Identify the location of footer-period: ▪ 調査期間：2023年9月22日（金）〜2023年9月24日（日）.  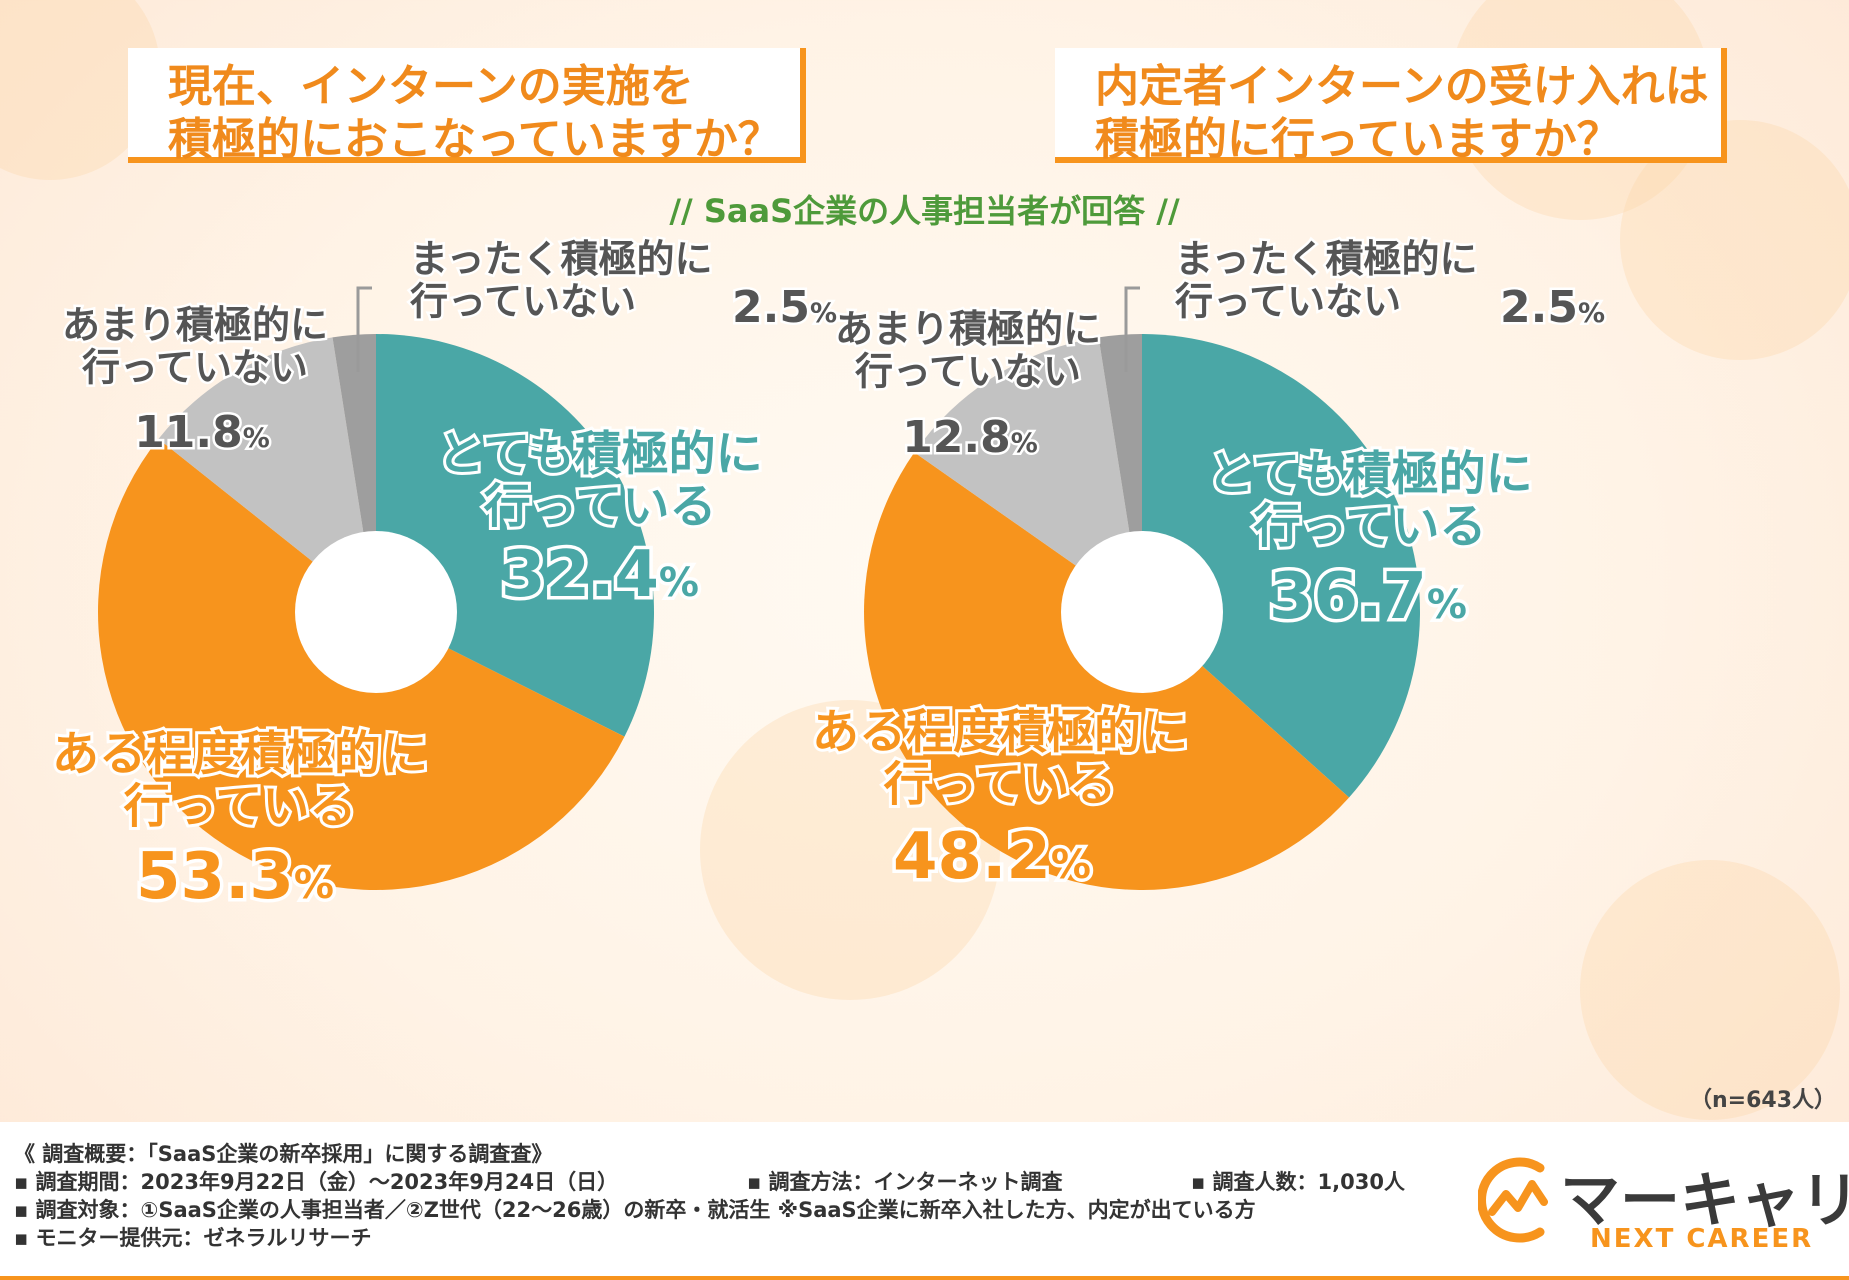
(316, 1182).